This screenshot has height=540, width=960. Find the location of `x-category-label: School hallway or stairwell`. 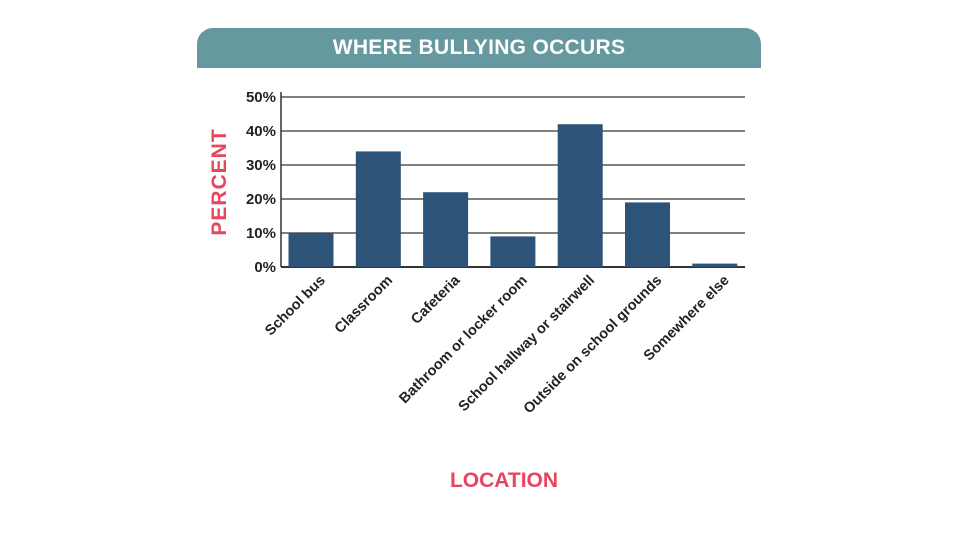

x-category-label: School hallway or stairwell is located at coordinates (527, 344).